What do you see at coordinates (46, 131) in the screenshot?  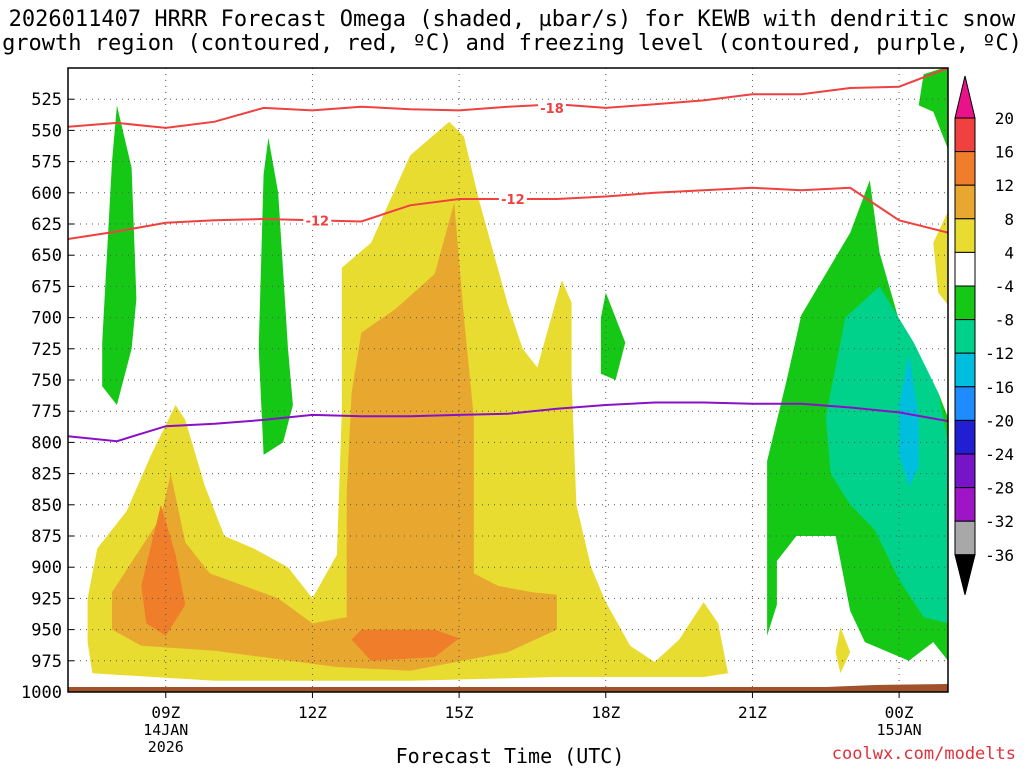 I see `y-tick-label: 550` at bounding box center [46, 131].